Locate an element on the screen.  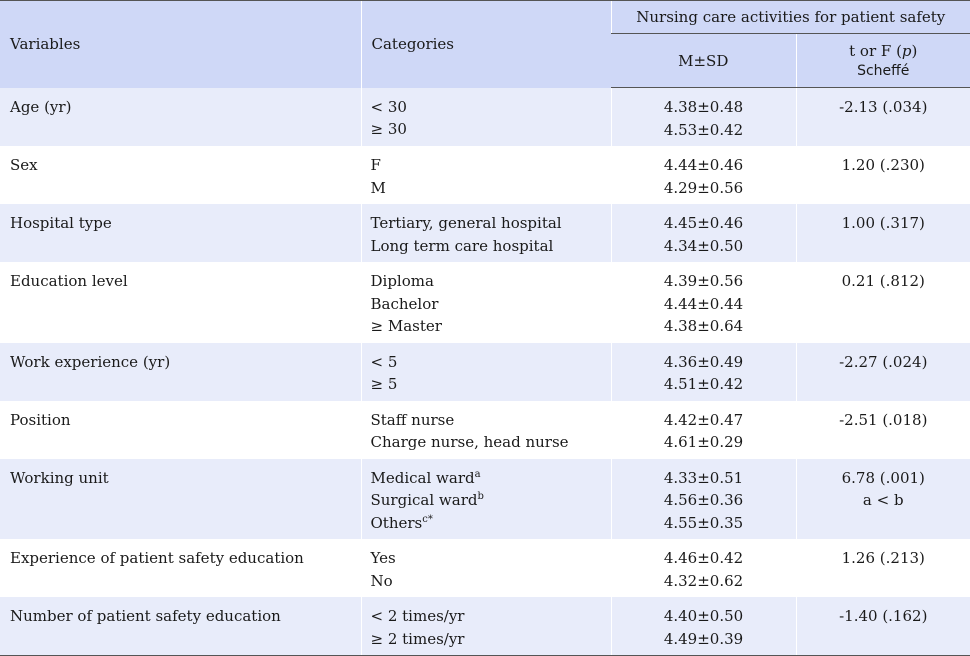
msd-text: 4.44±0.44 is located at coordinates (703, 304).